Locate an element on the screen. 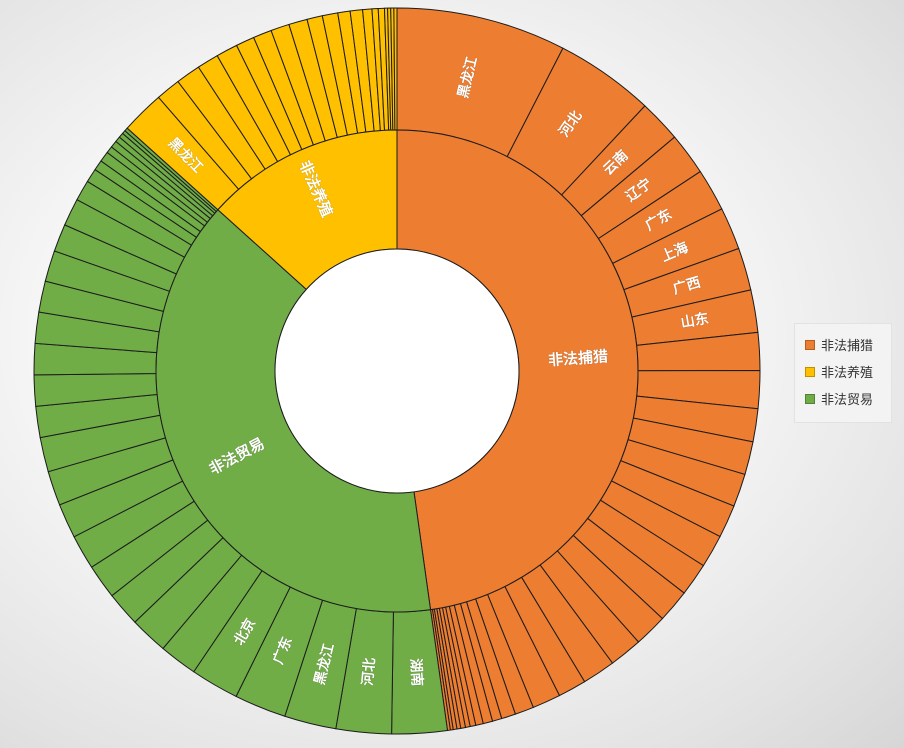 This screenshot has width=904, height=748. chart-legend: 非法捕猎 非法养殖 非法贸易 is located at coordinates (843, 373).